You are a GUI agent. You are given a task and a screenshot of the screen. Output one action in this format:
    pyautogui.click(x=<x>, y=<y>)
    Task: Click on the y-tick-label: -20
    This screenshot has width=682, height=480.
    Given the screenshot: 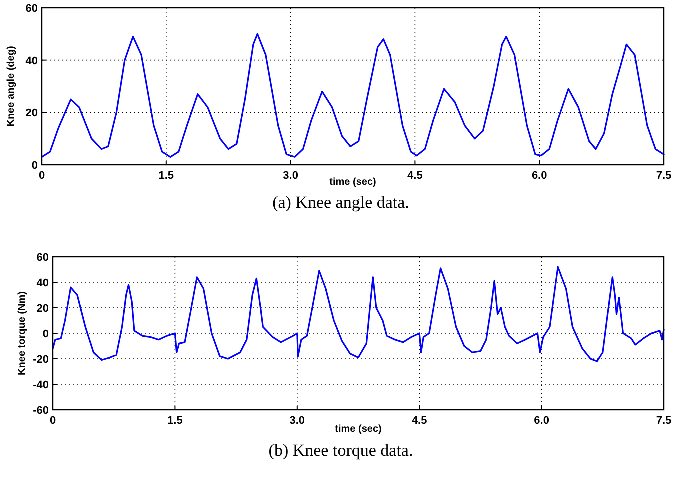 What is the action you would take?
    pyautogui.click(x=41, y=360)
    